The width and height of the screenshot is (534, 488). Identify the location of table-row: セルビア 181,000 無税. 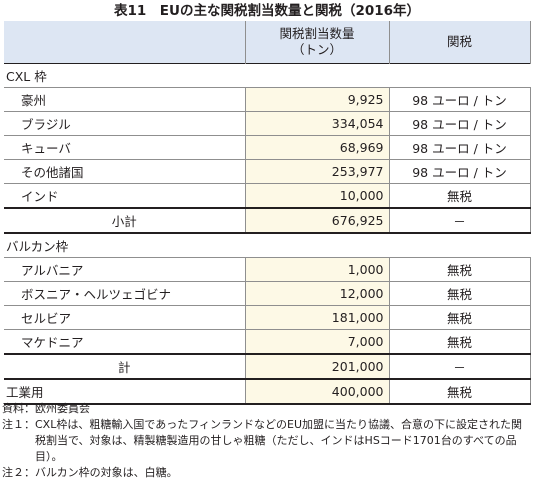
(267, 317).